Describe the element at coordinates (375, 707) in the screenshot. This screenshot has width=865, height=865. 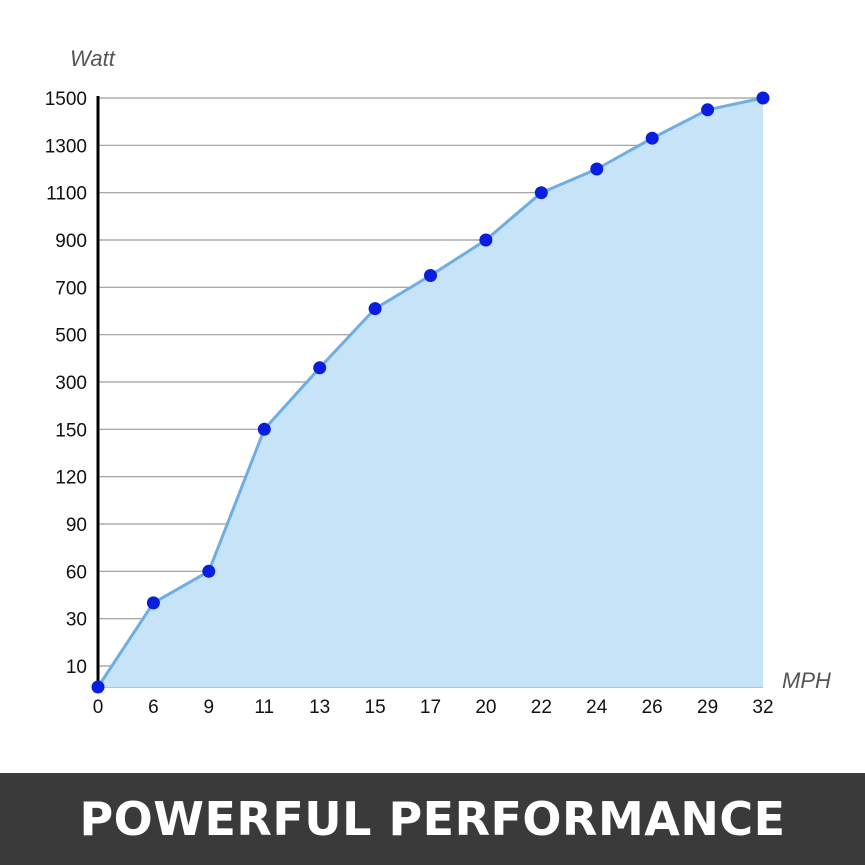
I see `x-tick-label: 15` at that location.